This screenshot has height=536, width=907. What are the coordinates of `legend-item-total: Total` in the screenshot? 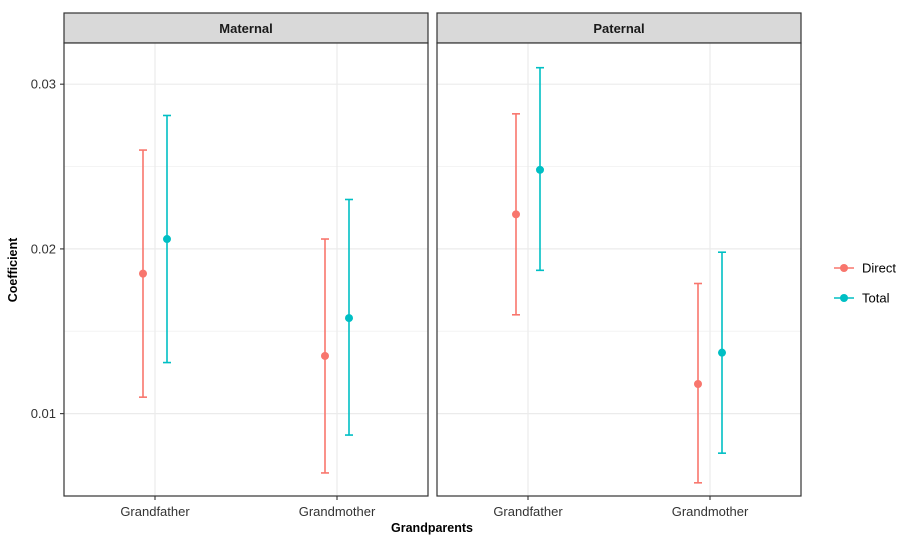 It's located at (862, 298).